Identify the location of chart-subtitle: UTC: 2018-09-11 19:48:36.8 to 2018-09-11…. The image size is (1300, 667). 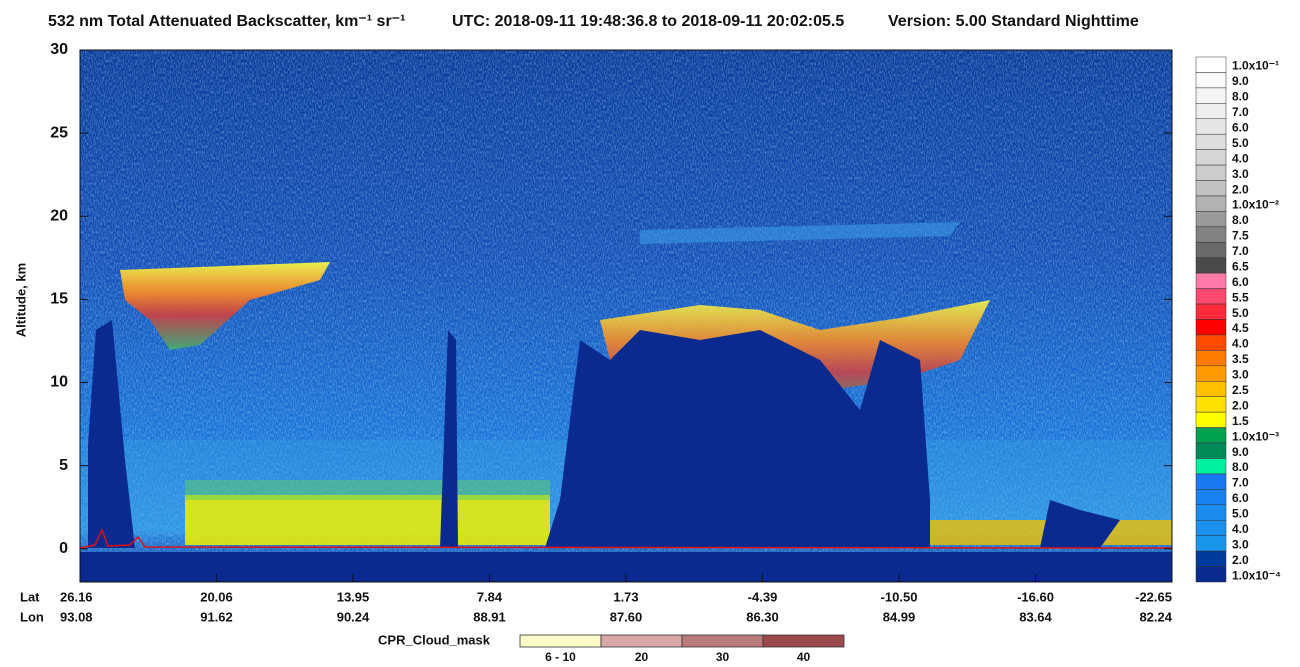
(648, 21).